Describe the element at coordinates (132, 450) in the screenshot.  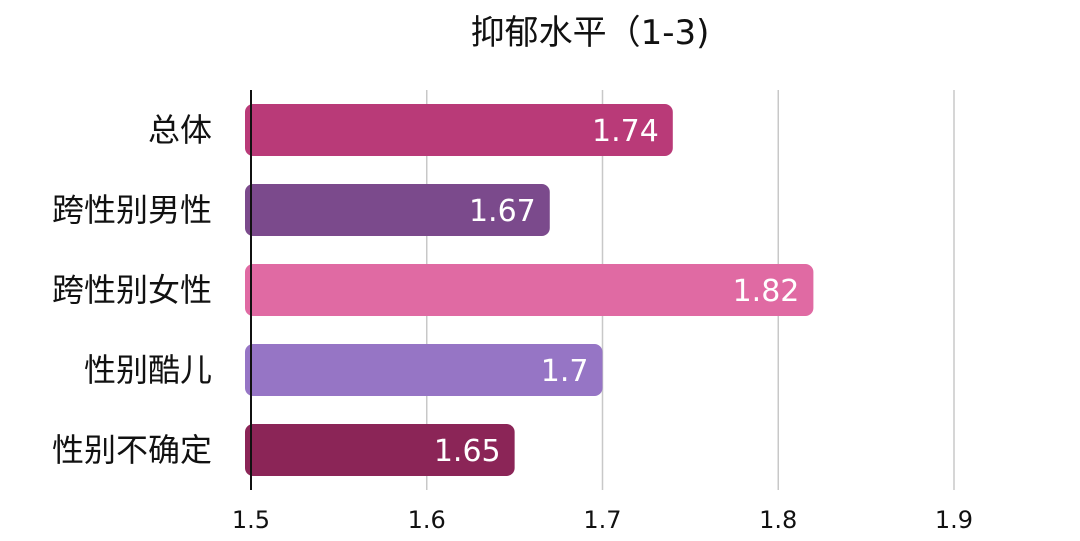
I see `category-label: 性别不确定` at that location.